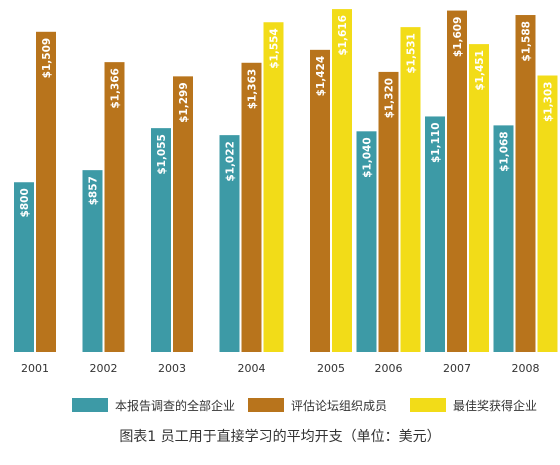  I want to click on legend-label: 评估论坛组织成员, so click(339, 405).